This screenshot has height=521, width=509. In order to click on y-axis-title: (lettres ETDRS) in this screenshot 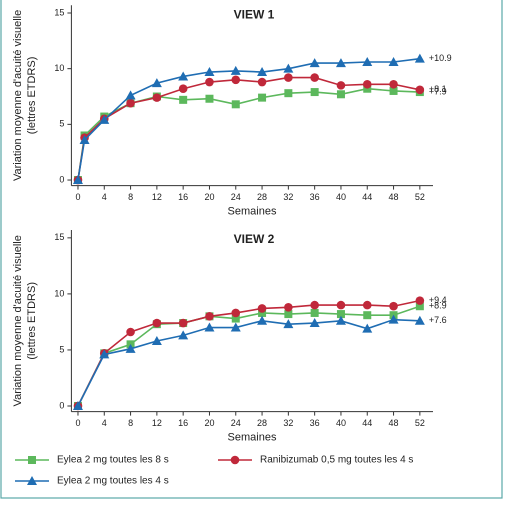, I will do `click(32, 96)`.